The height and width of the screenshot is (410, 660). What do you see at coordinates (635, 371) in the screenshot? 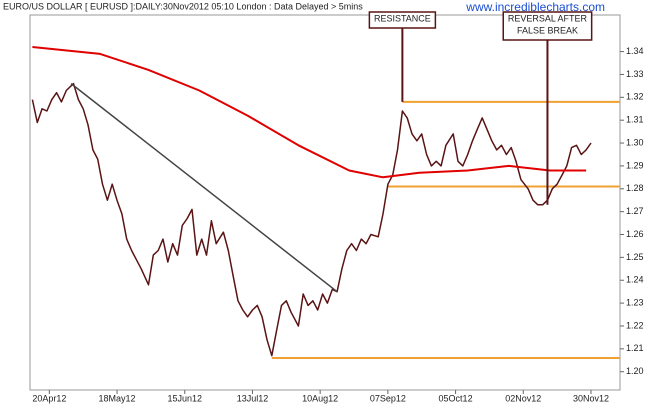
I see `y-tick-label: 1.20` at bounding box center [635, 371].